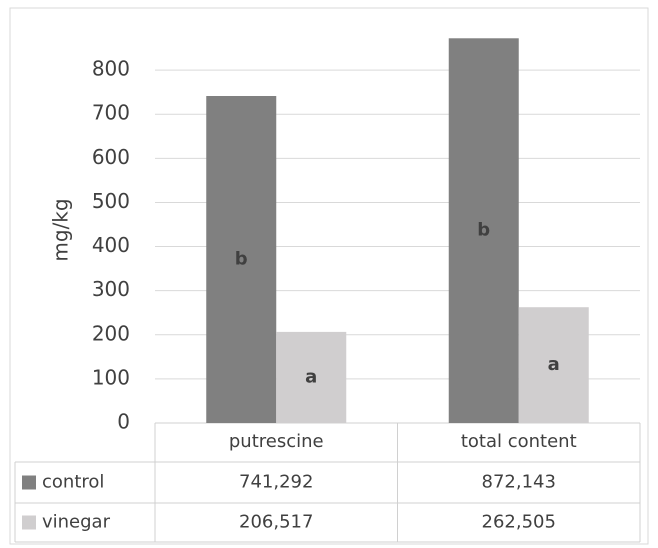 This screenshot has width=658, height=548. Describe the element at coordinates (76, 522) in the screenshot. I see `legend-label: vinegar` at that location.